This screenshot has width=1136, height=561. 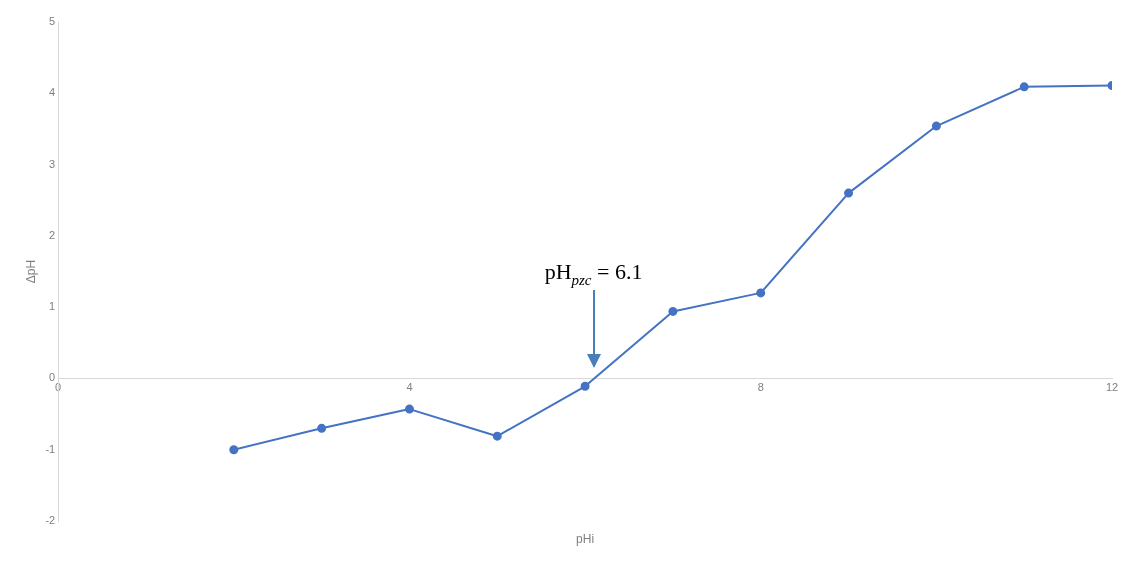 I want to click on y-axis-title: ΔpH, so click(x=30, y=271).